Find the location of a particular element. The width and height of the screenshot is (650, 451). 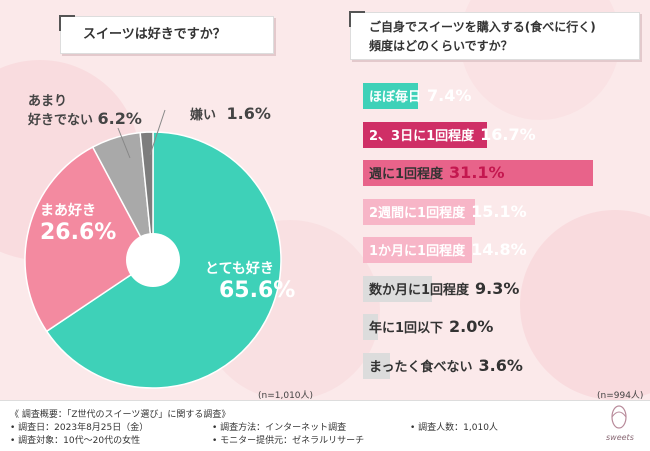

logo-icon is located at coordinates (619, 417).